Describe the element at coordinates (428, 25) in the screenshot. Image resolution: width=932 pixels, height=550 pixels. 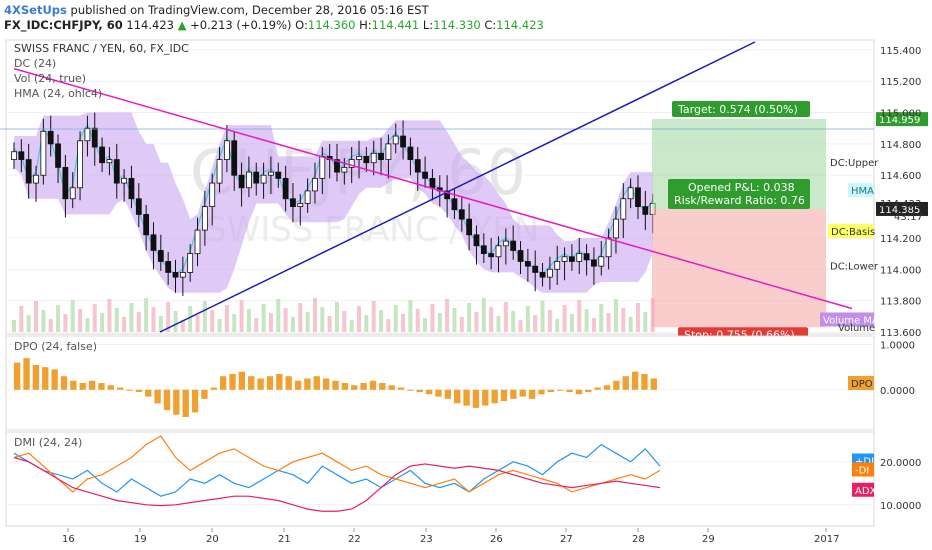
I see `low-label: L:` at that location.